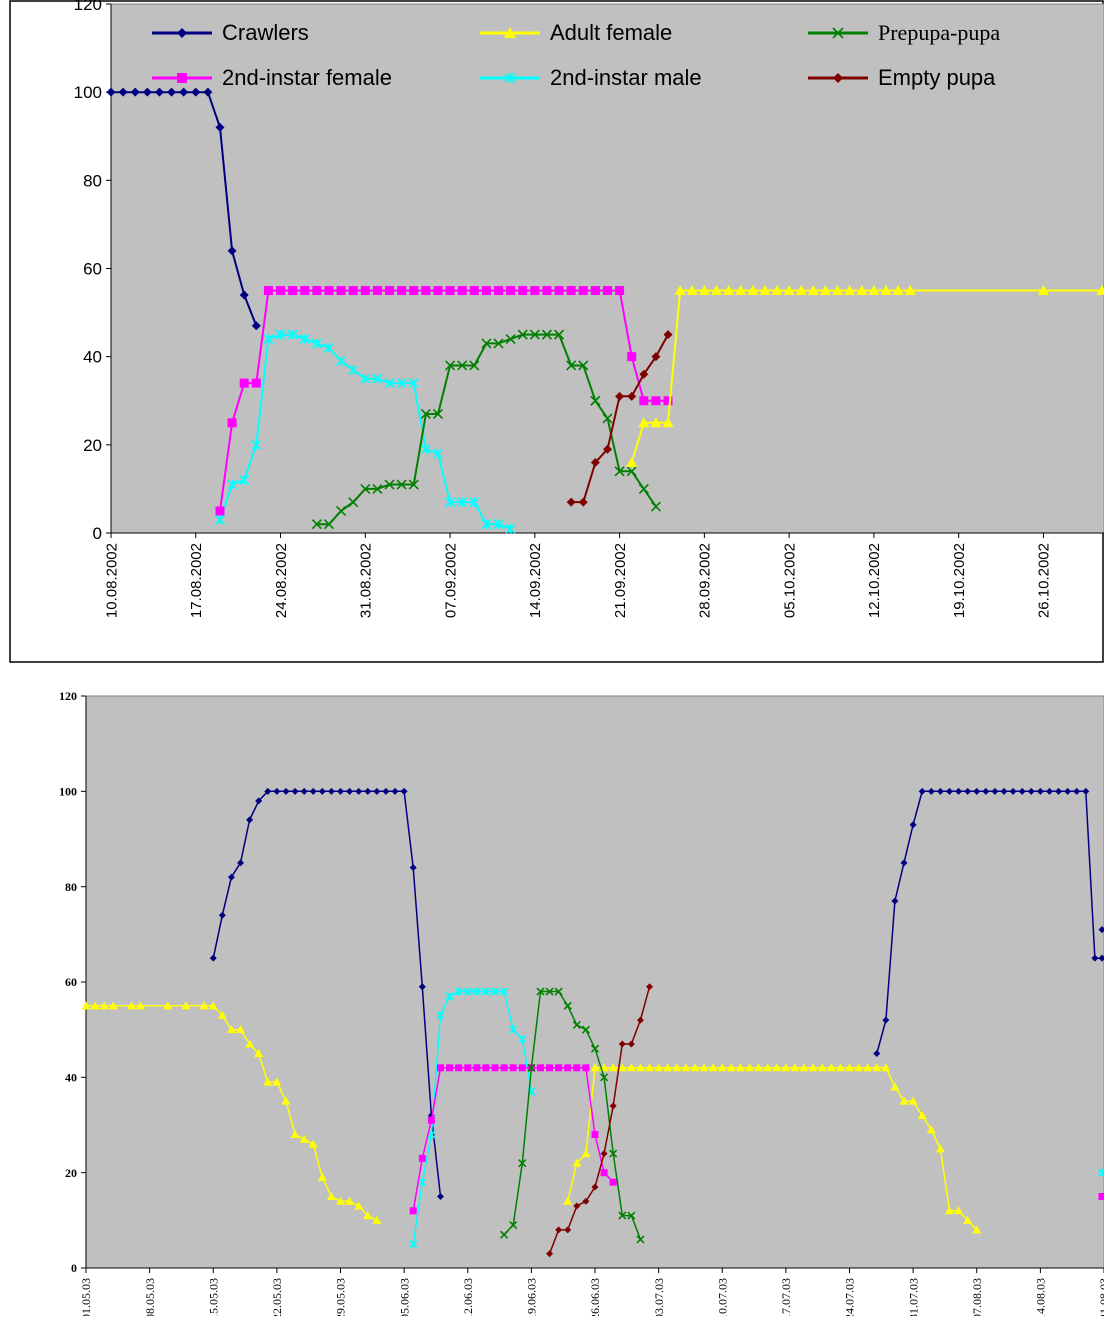 This screenshot has height=1321, width=1104. I want to click on legend-label: Empty pupa, so click(937, 77).